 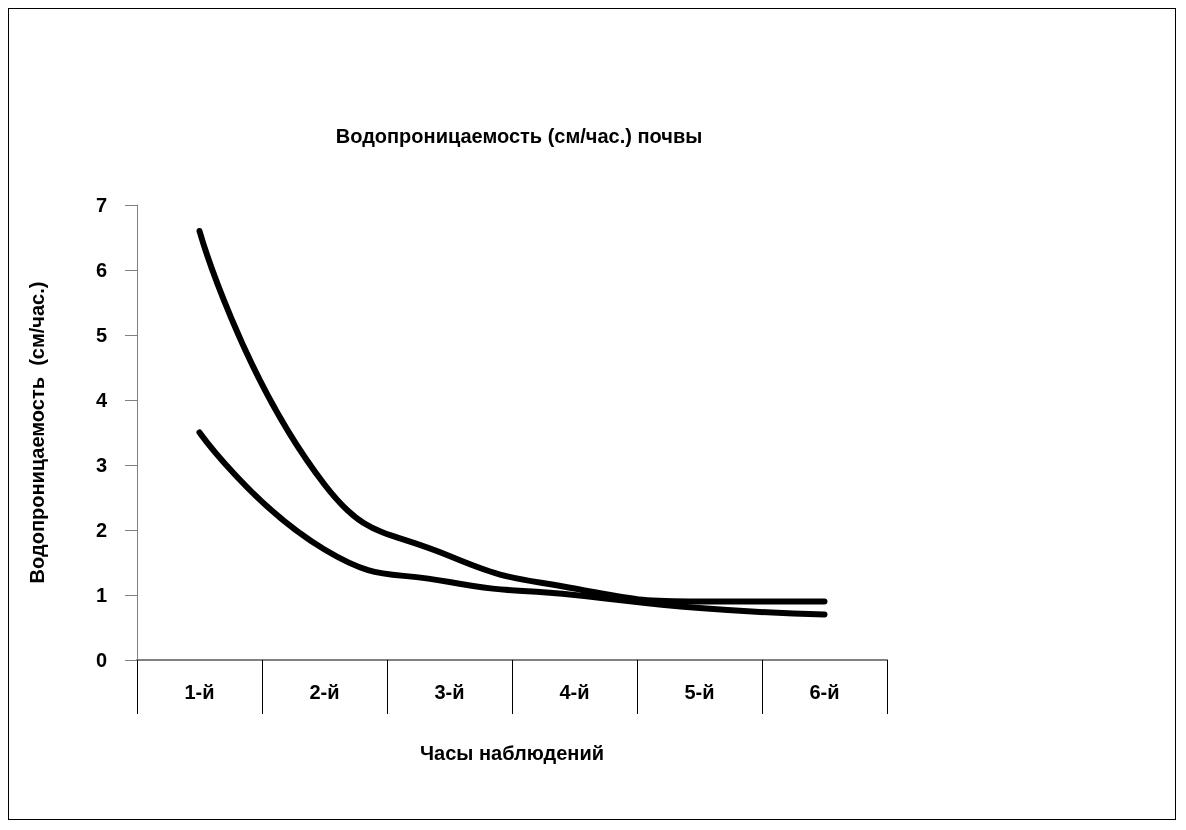 I want to click on y-axis-title: Водопроницаемость (см/час.), so click(x=37, y=432).